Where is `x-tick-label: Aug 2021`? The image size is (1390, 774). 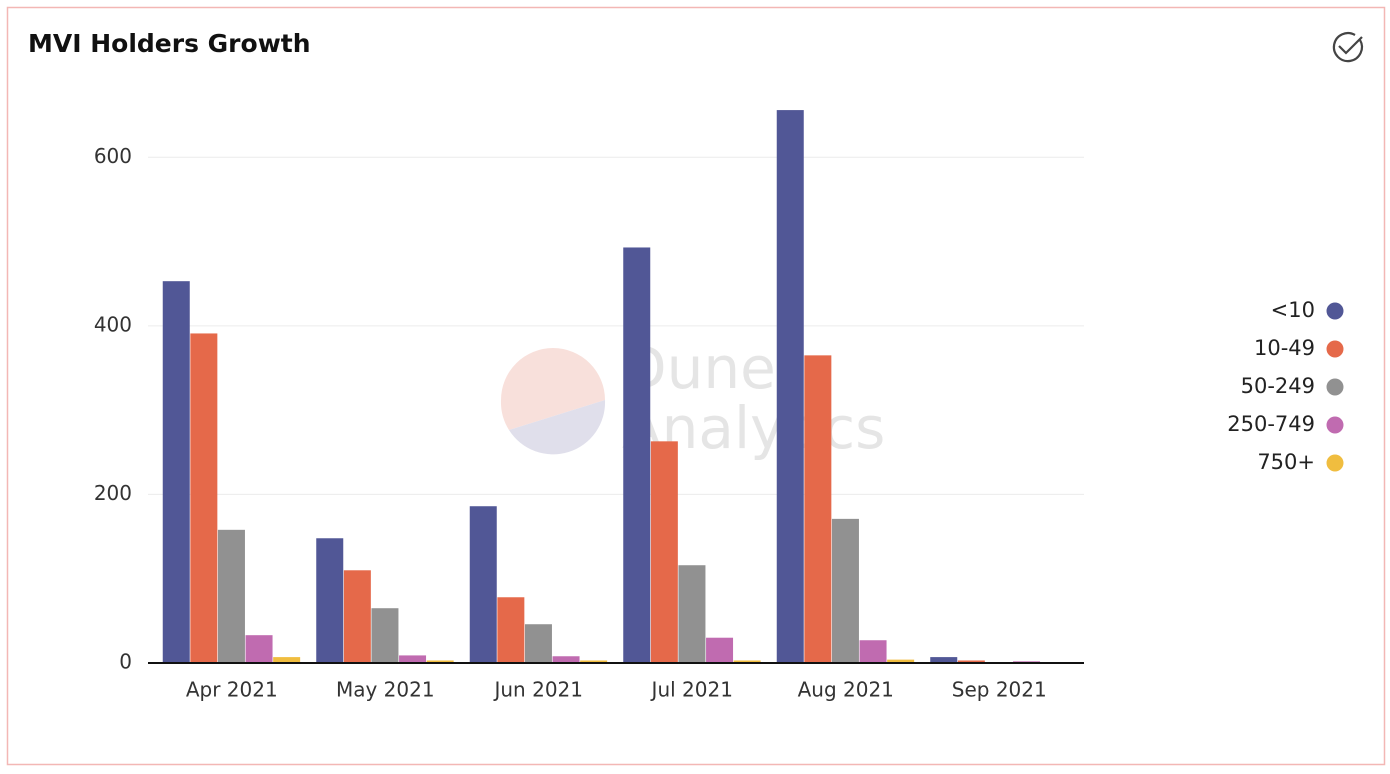 x-tick-label: Aug 2021 is located at coordinates (846, 690).